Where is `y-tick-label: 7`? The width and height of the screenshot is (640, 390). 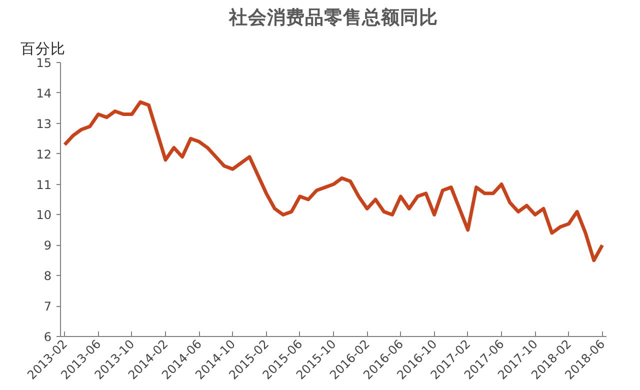 y-tick-label: 7 is located at coordinates (48, 307).